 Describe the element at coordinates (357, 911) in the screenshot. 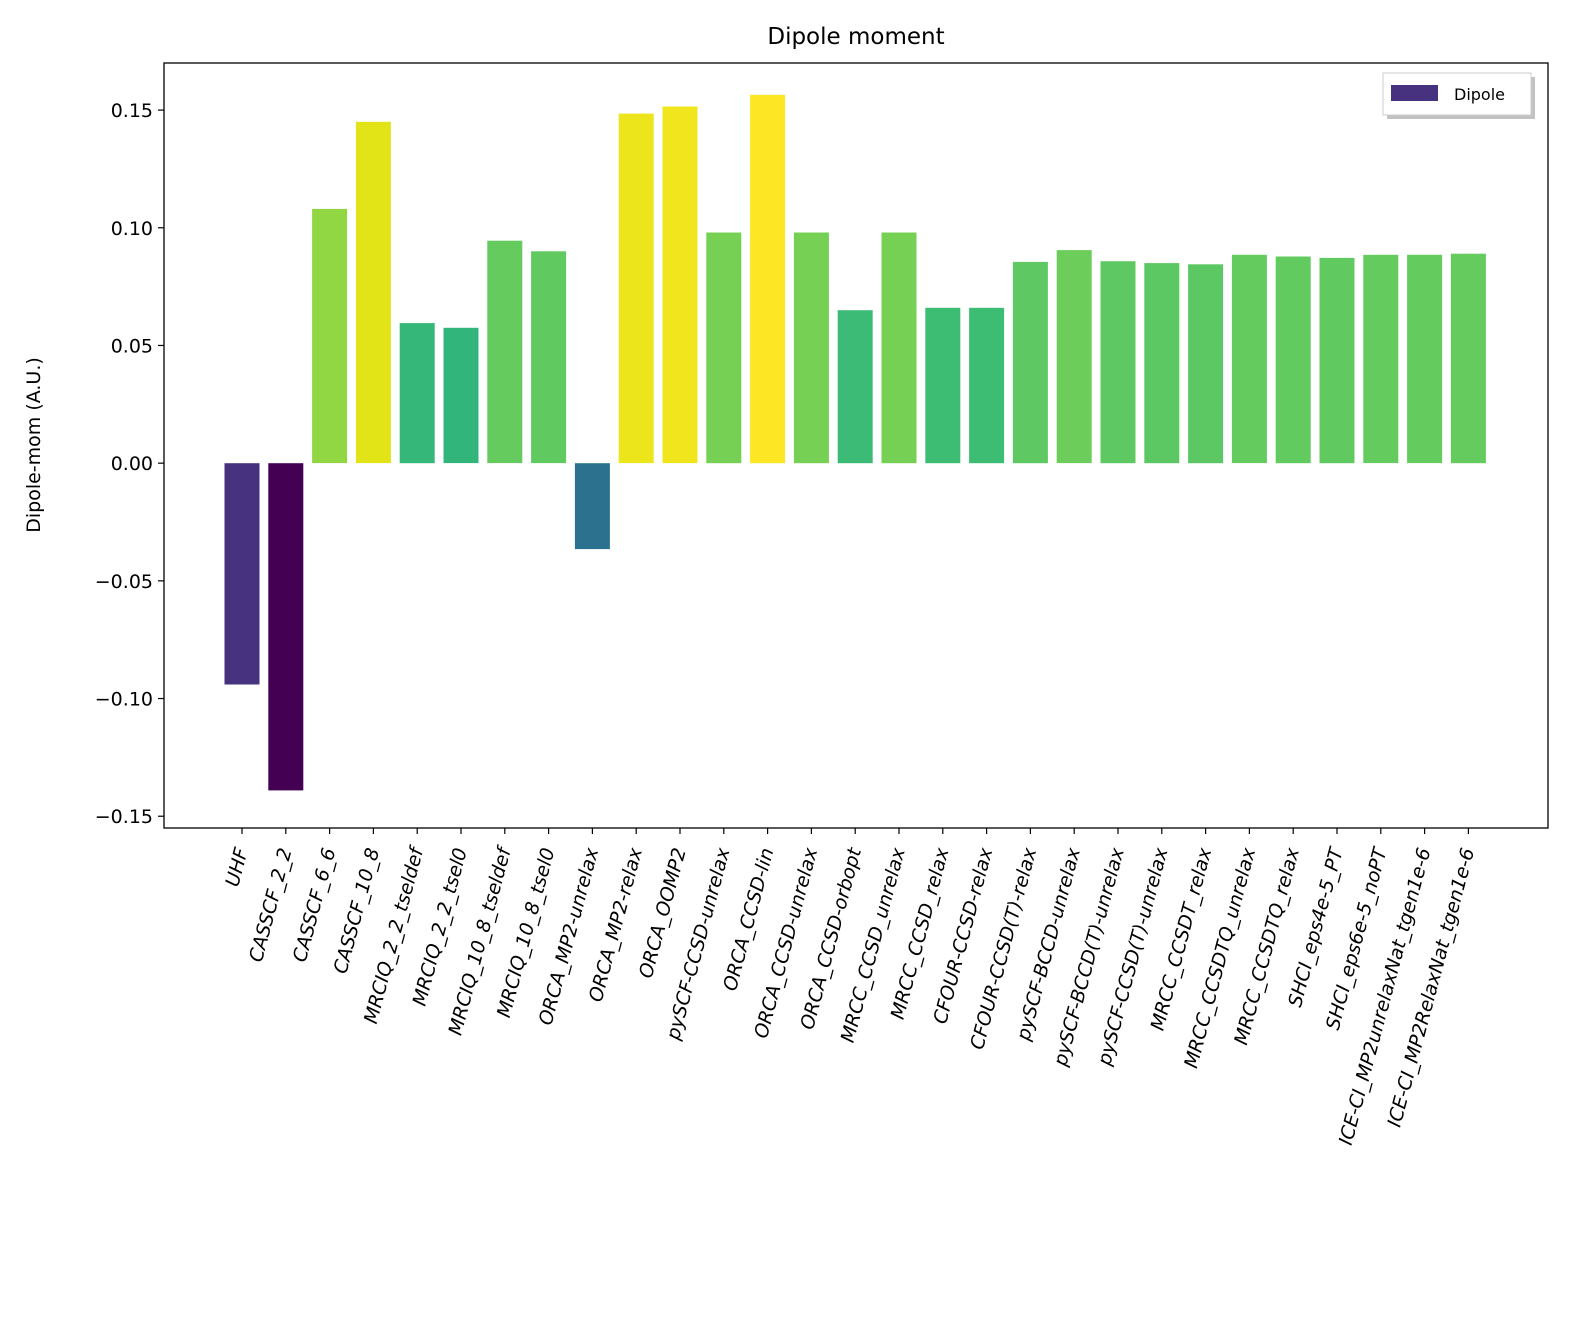

I see `x-tick-label-3: CASSCF_10_8` at that location.